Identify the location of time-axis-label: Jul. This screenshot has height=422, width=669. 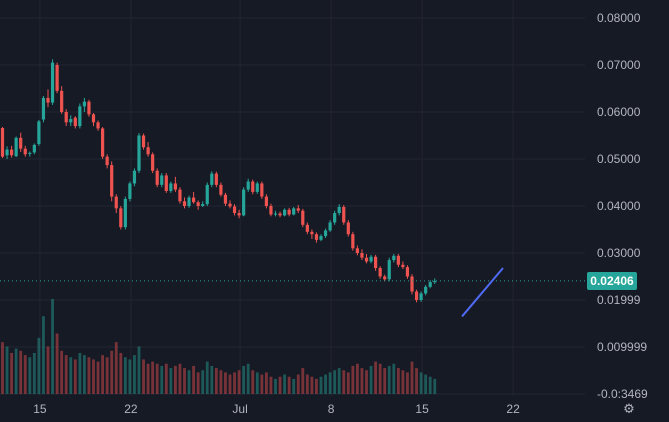
(240, 409).